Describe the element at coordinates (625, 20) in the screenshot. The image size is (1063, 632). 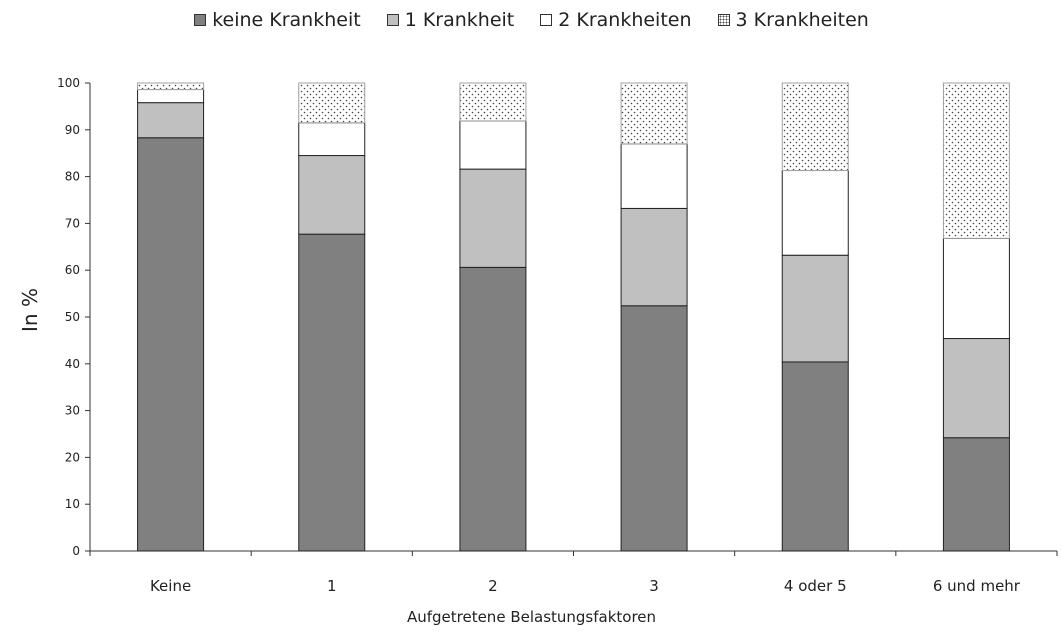
I see `legend-label: 2 Krankheiten` at that location.